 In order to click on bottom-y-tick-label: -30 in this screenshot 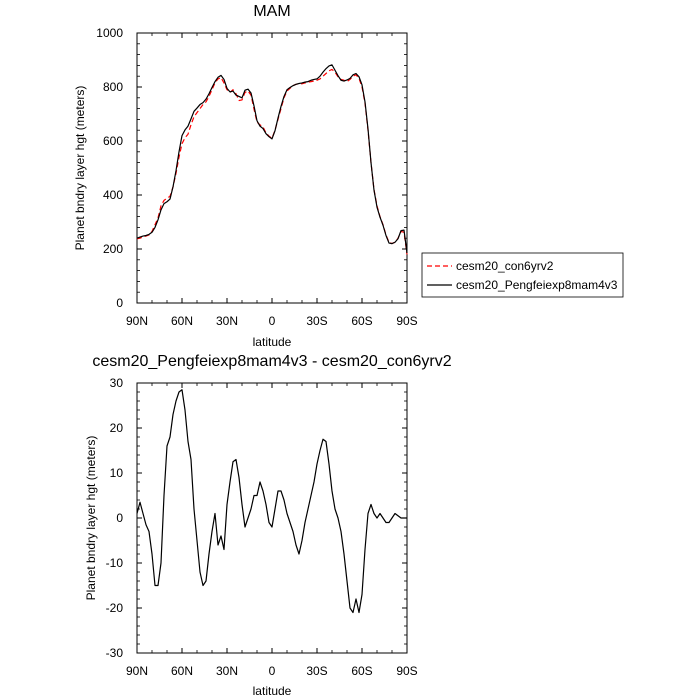, I will do `click(115, 653)`.